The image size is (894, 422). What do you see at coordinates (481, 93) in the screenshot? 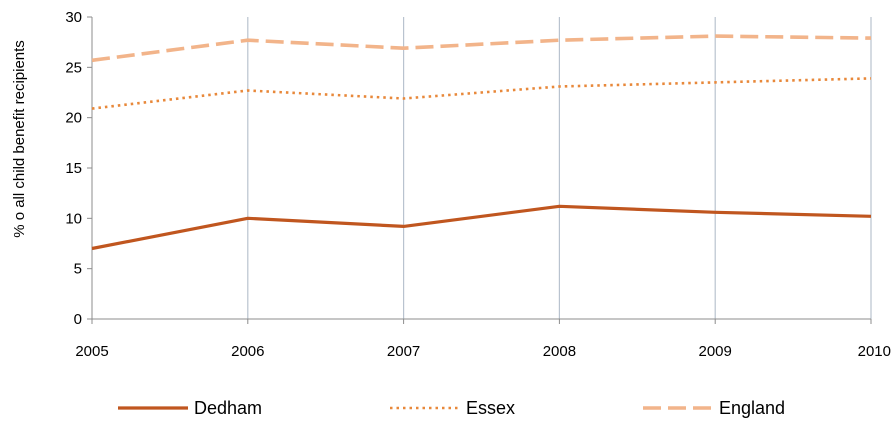
I see `series-line-essex` at bounding box center [481, 93].